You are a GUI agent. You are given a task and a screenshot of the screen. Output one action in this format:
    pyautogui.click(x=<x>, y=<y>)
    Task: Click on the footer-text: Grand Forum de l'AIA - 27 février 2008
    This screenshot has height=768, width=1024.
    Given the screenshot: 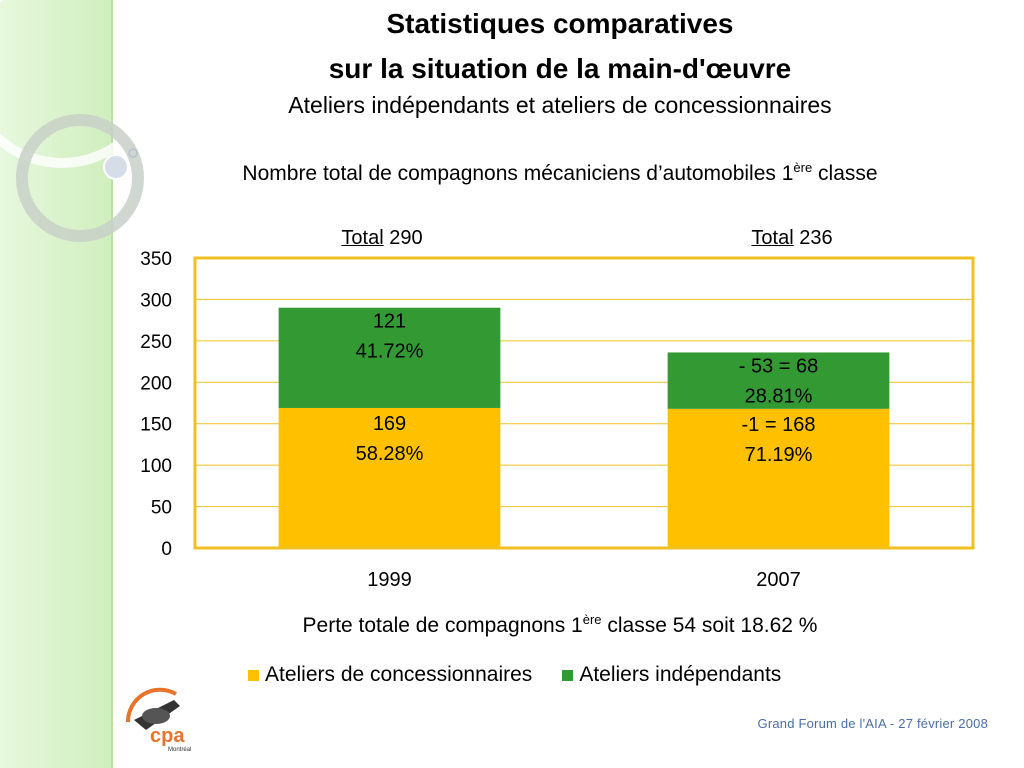 What is the action you would take?
    pyautogui.click(x=872, y=723)
    